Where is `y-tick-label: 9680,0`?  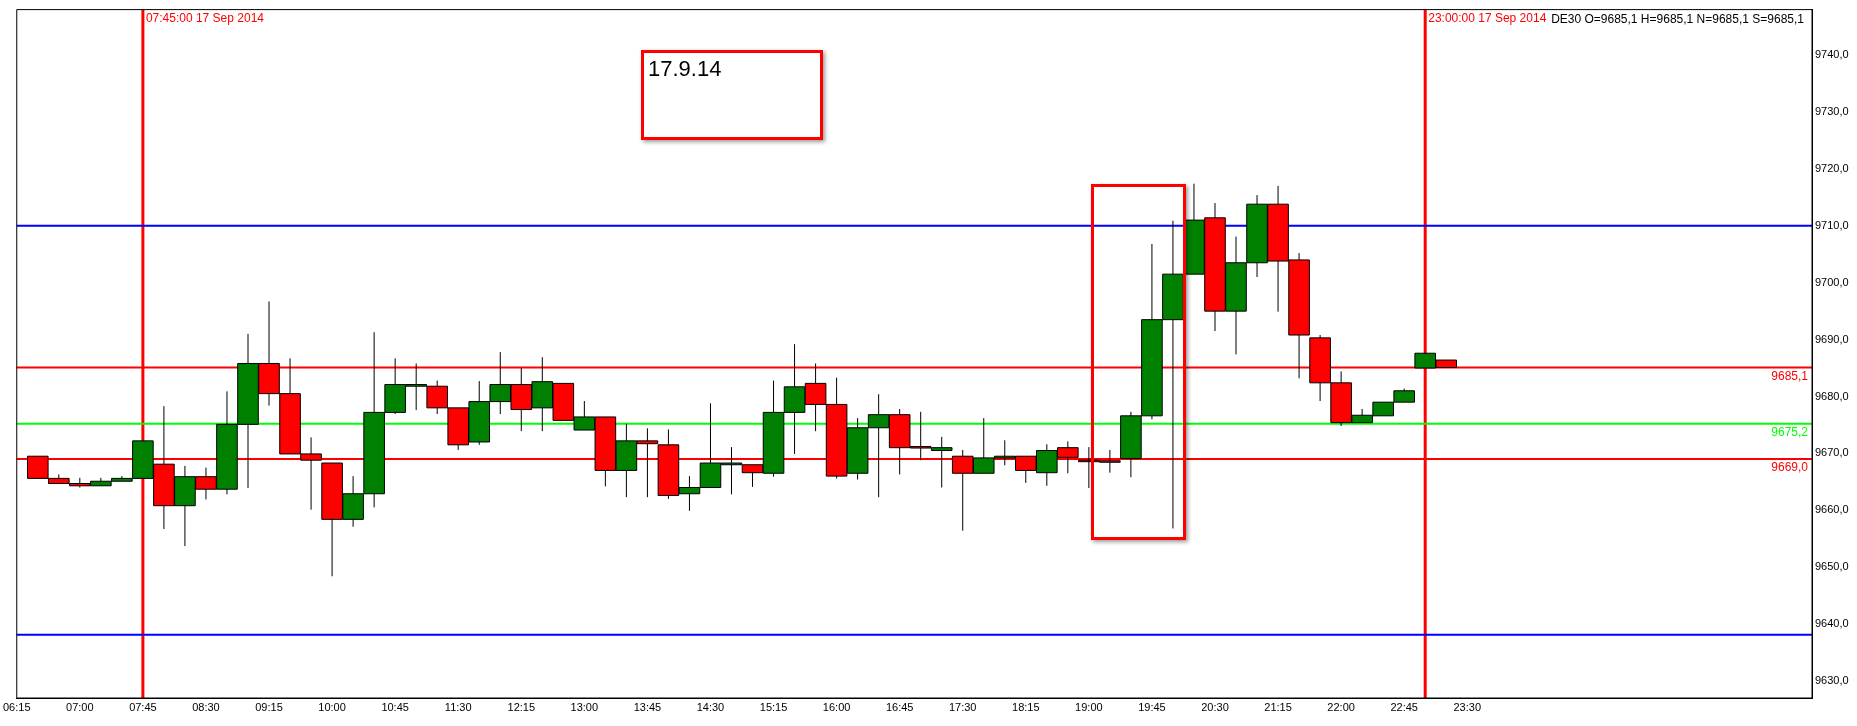
y-tick-label: 9680,0 is located at coordinates (1832, 395).